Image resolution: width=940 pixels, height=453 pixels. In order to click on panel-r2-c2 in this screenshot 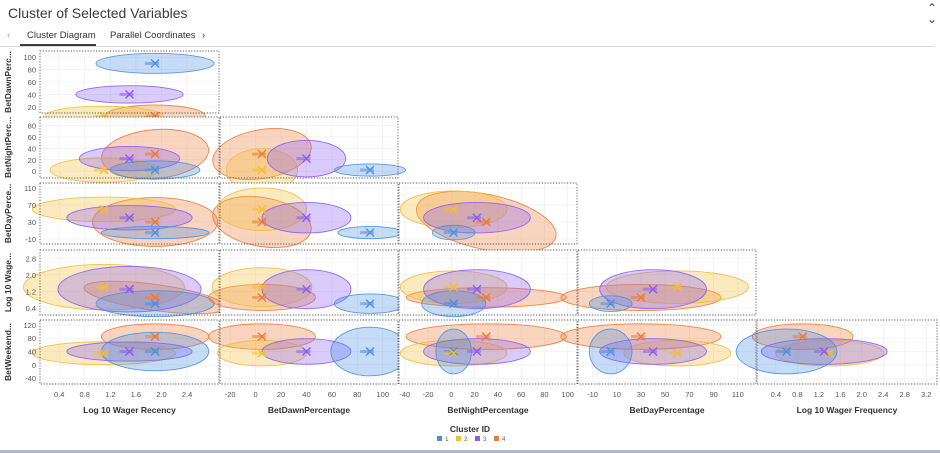, I will do `click(488, 218)`.